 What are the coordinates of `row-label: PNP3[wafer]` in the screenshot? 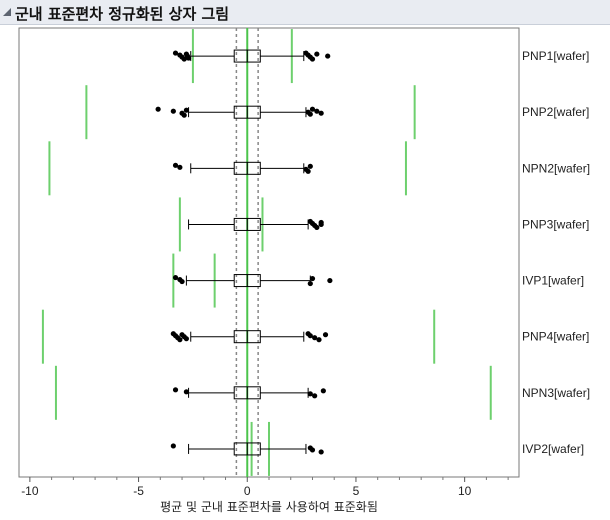 It's located at (555, 224).